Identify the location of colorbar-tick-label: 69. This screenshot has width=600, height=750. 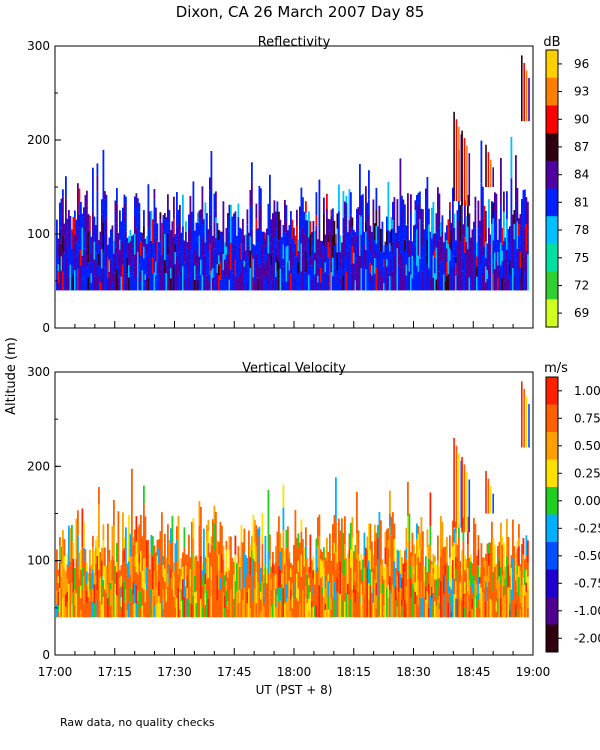
(581, 313).